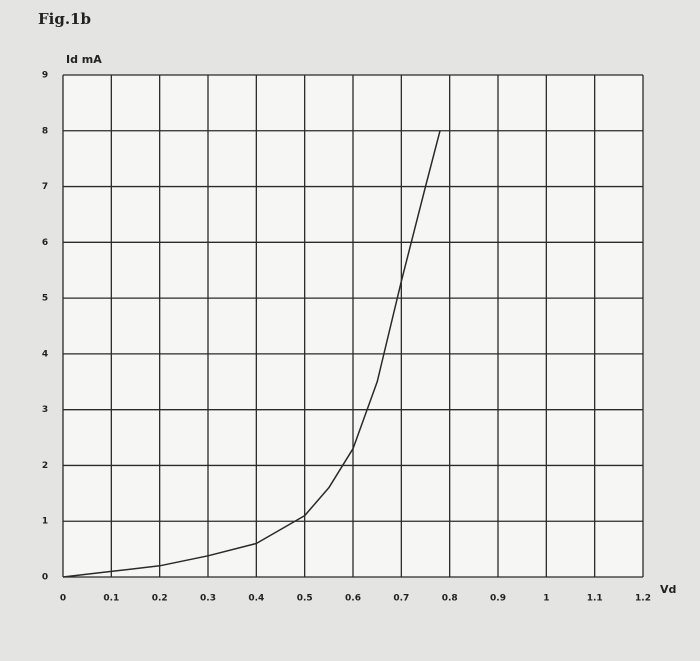  I want to click on y-tick-label: 7, so click(45, 187).